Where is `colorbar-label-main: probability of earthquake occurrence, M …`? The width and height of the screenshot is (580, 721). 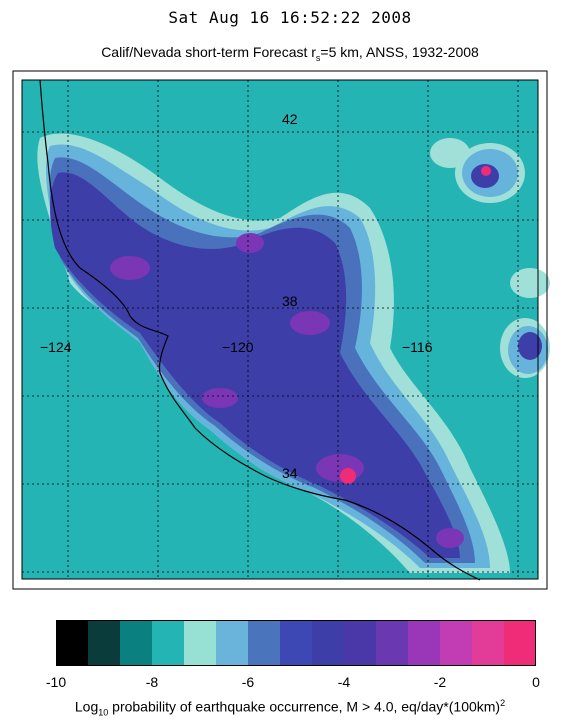 colorbar-label-main: probability of earthquake occurrence, M … is located at coordinates (304, 706).